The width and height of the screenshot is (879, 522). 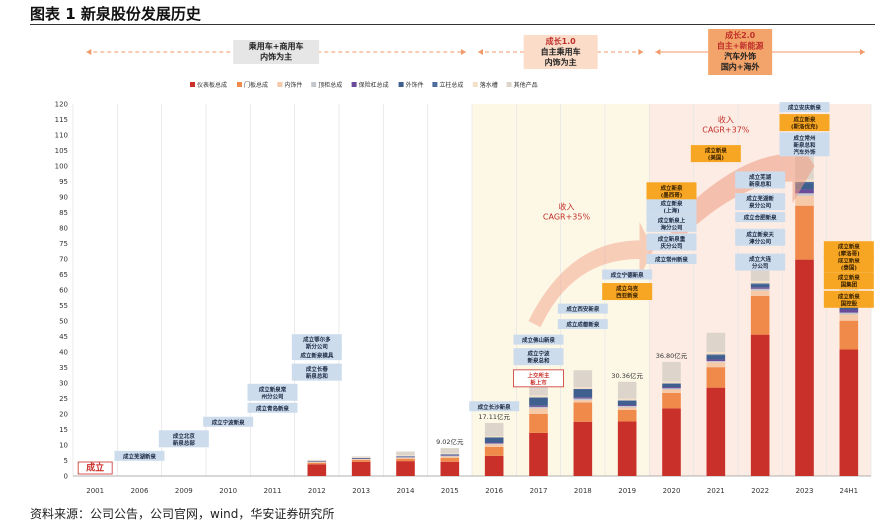 What do you see at coordinates (271, 396) in the screenshot?
I see `event-label: 州分公司` at bounding box center [271, 396].